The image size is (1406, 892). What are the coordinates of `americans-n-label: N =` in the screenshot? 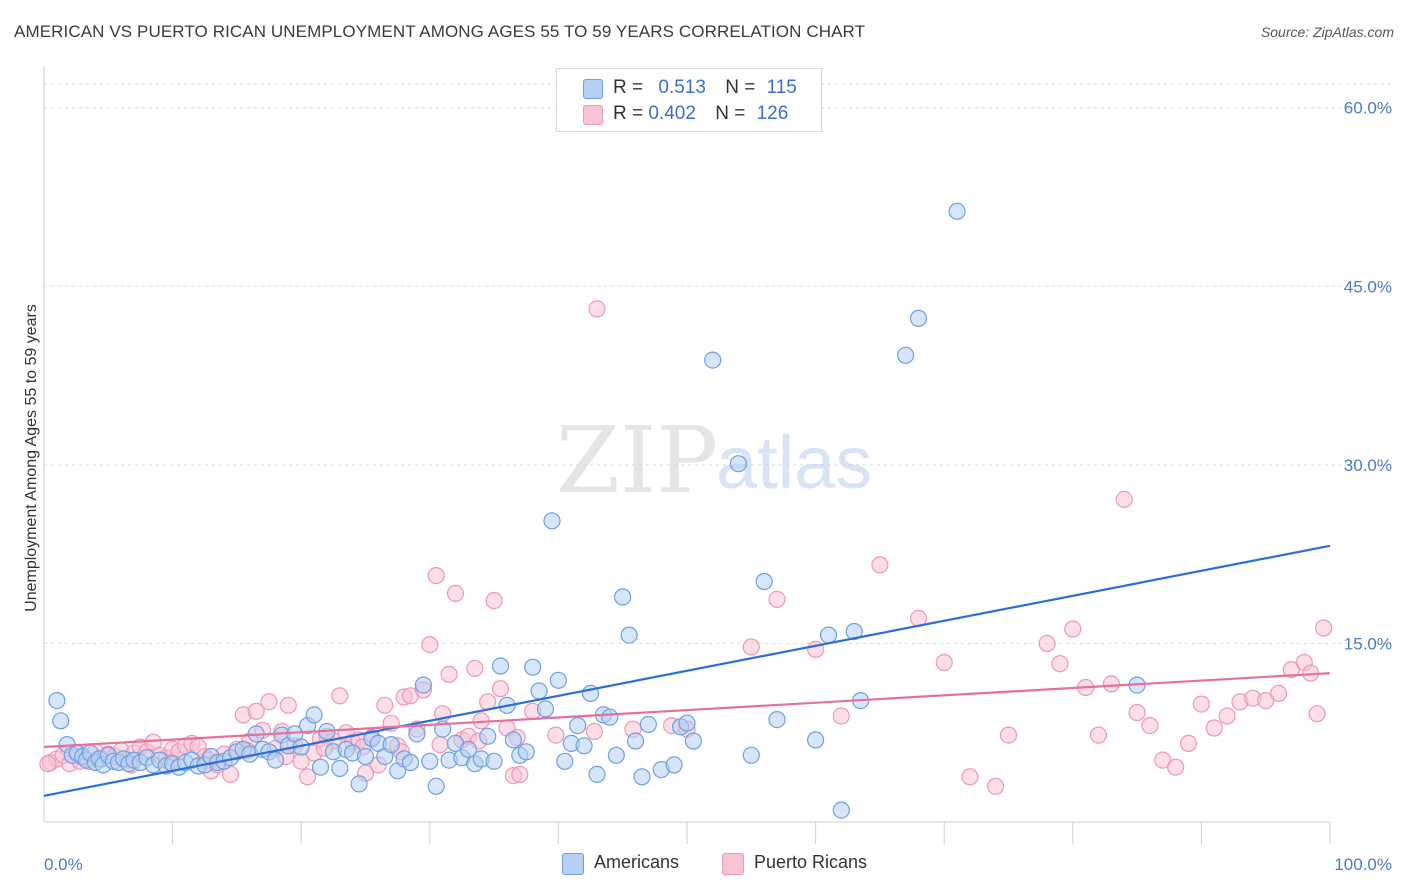 It's located at (743, 87).